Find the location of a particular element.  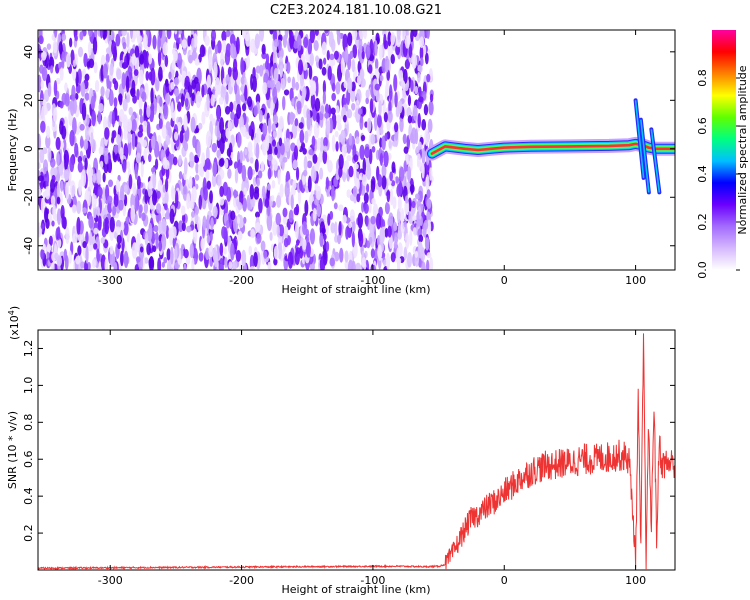

y-tick-label: 0.6 is located at coordinates (28, 459).